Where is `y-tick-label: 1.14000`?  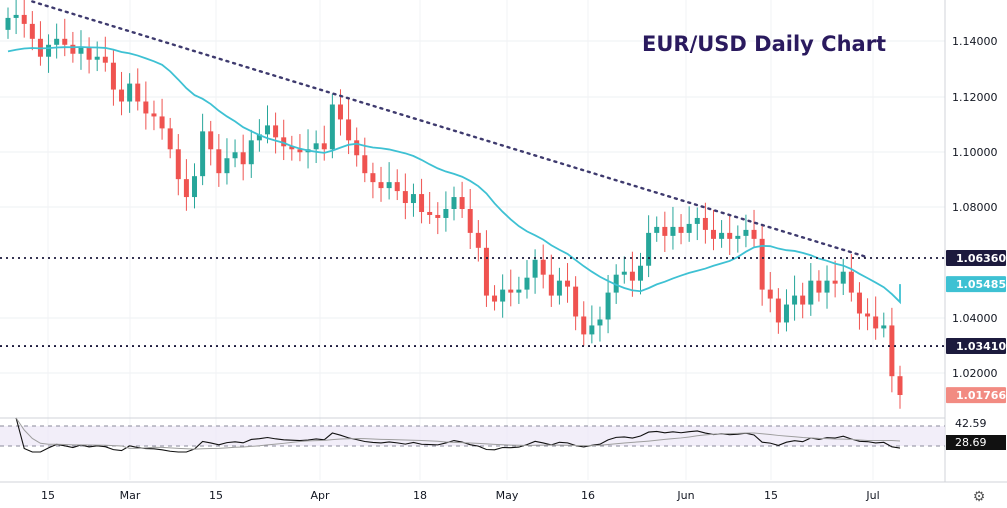
y-tick-label: 1.14000 is located at coordinates (975, 41).